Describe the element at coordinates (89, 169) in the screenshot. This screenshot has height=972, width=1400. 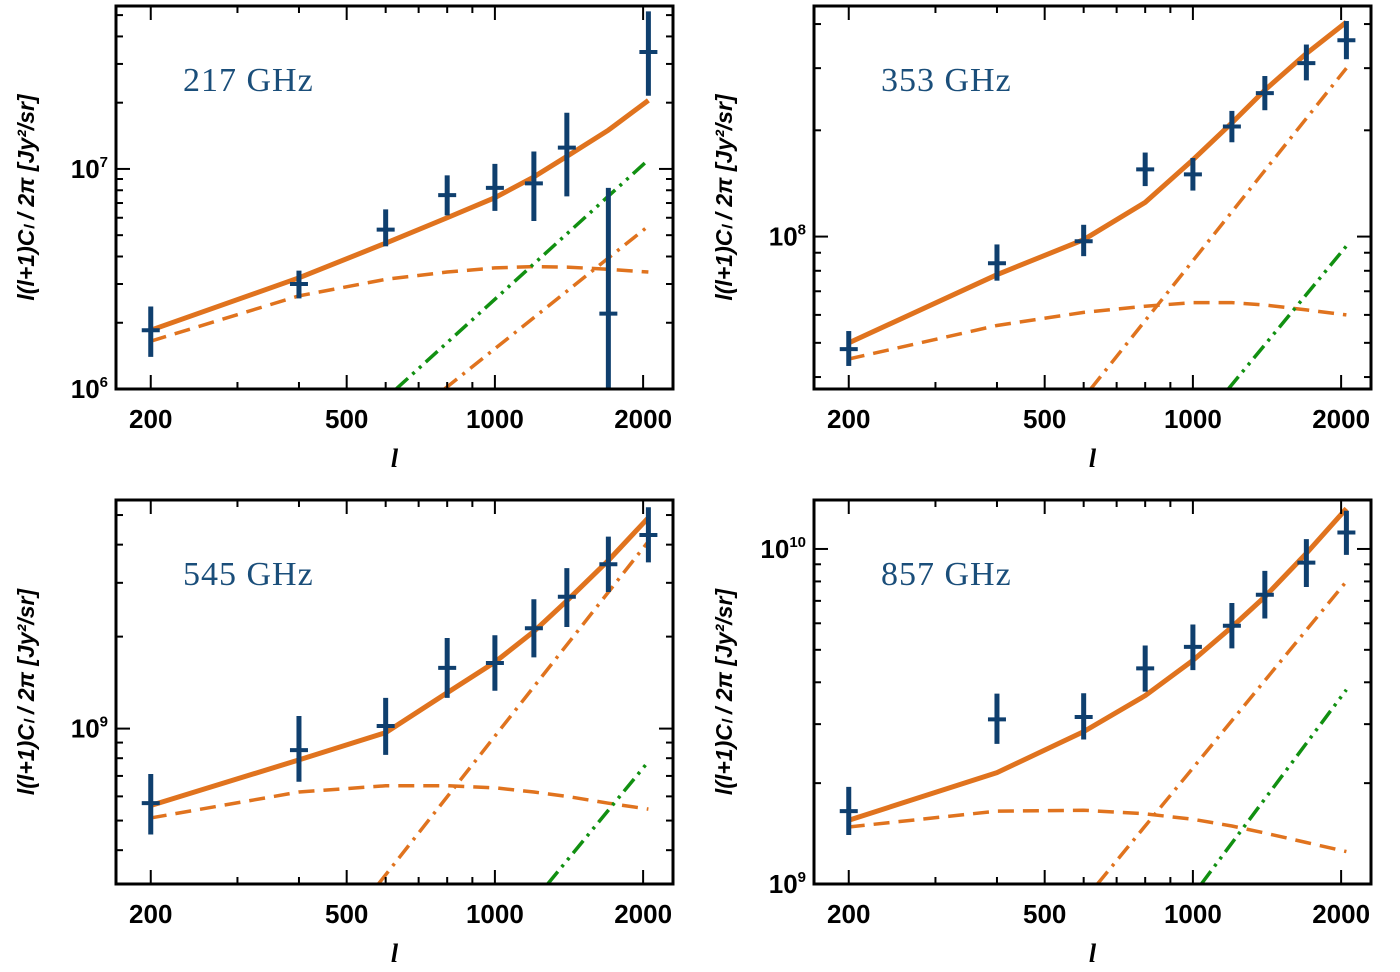
I see `y-tick-label: 10⁷` at that location.